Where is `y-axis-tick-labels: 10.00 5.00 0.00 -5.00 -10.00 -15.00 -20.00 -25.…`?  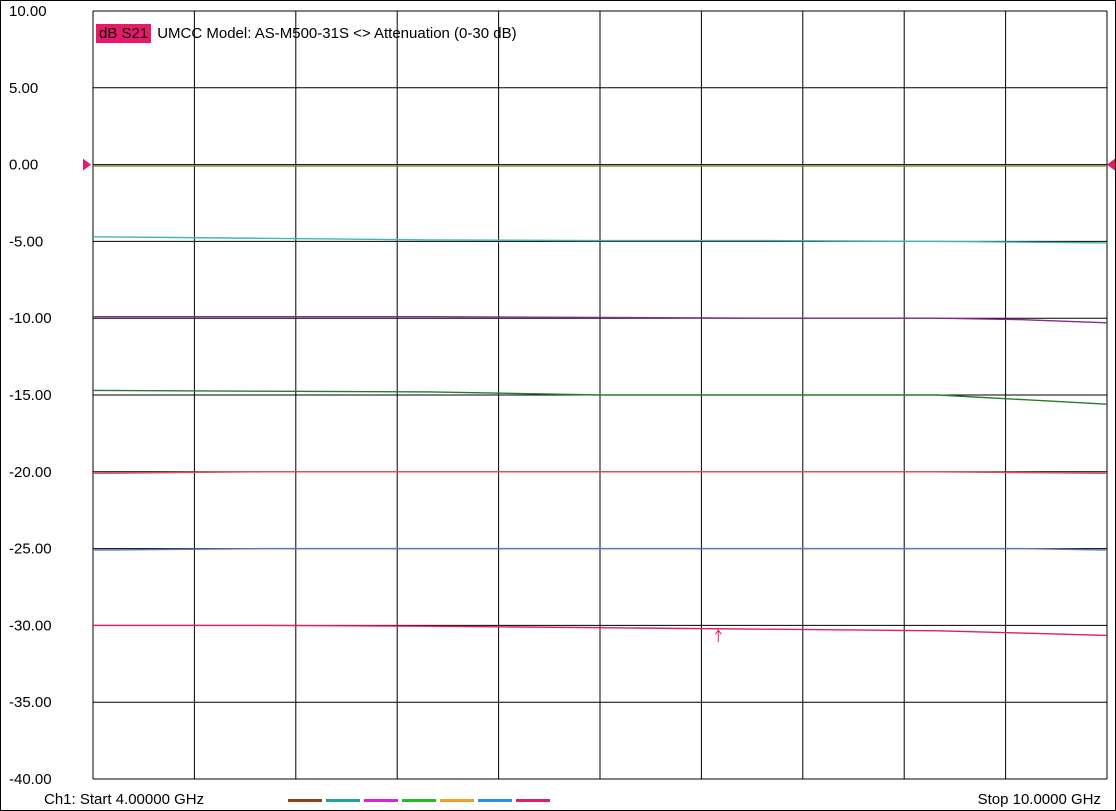
y-axis-tick-labels: 10.00 5.00 0.00 -5.00 -10.00 -15.00 -20.00 -25.… is located at coordinates (30, 395).